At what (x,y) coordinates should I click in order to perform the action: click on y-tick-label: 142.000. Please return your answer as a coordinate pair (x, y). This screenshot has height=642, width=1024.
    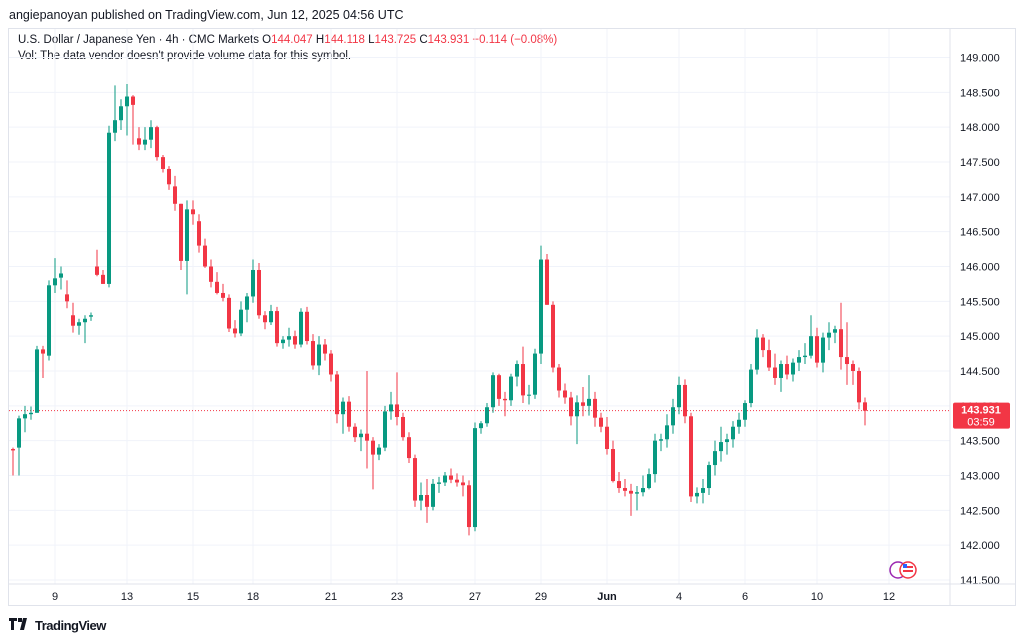
    Looking at the image, I should click on (980, 546).